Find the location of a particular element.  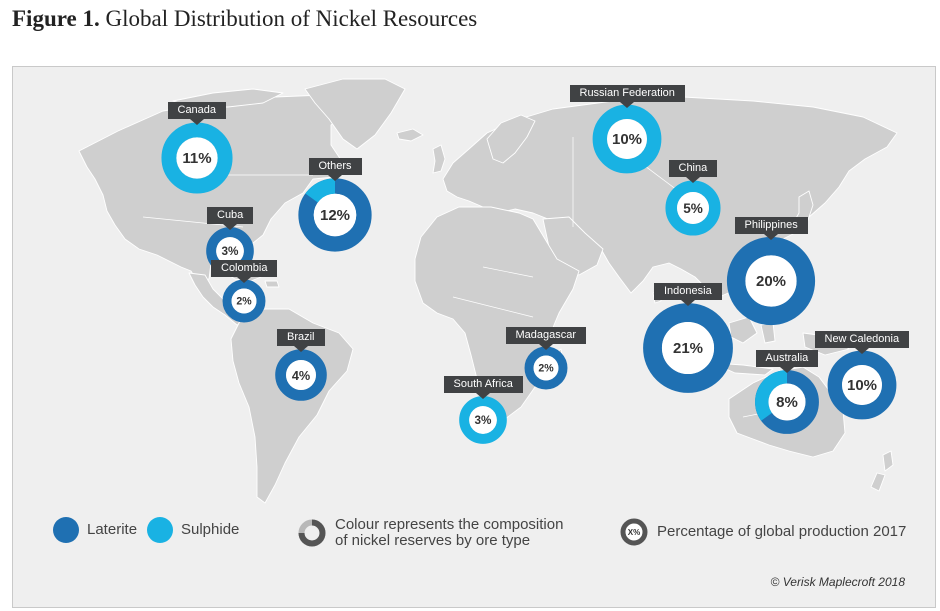

donut-china: 5% is located at coordinates (693, 208).